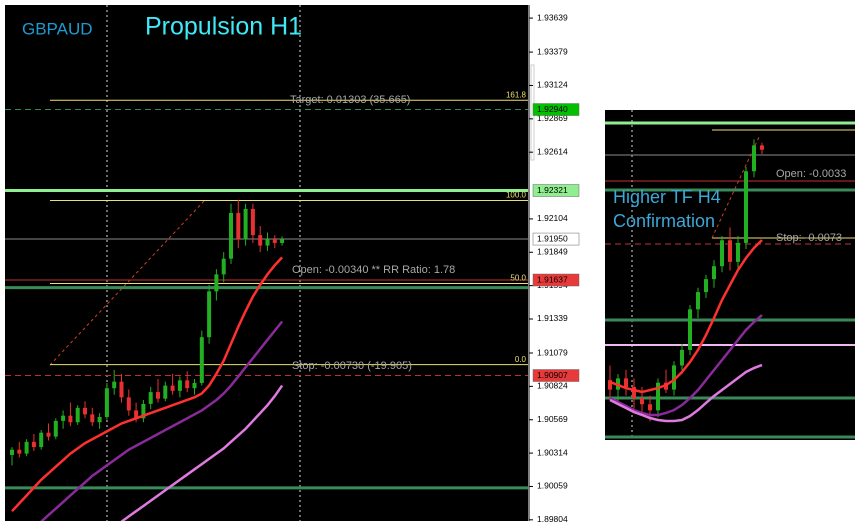  I want to click on annotation: Stop: -0.00730 (-19.905), so click(352, 366).